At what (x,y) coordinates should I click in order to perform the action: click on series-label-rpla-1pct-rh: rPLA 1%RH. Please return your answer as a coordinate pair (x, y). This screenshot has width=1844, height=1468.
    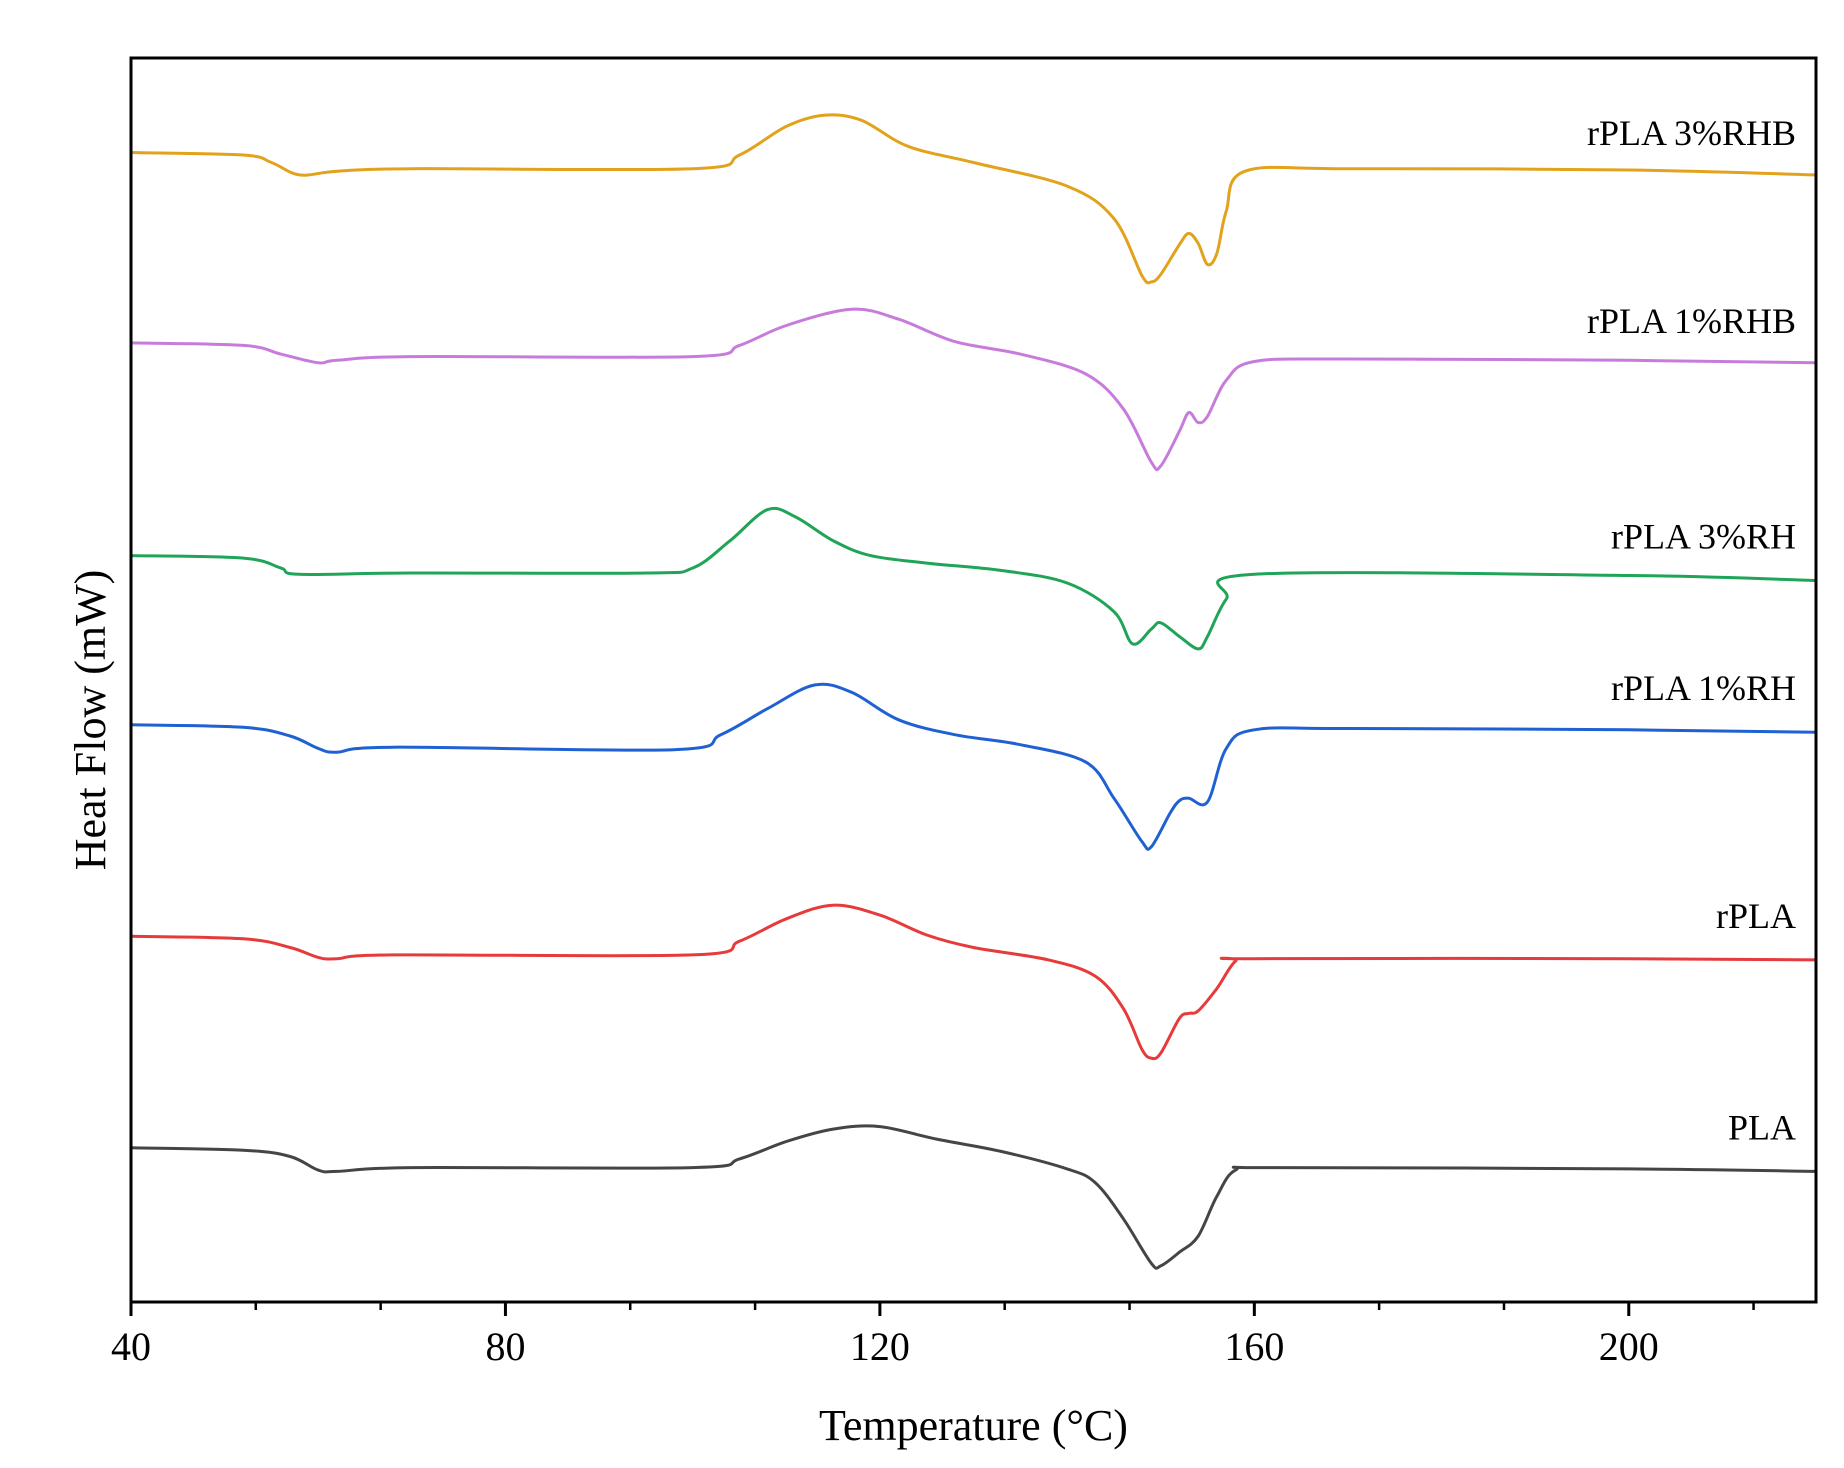
    Looking at the image, I should click on (1703, 688).